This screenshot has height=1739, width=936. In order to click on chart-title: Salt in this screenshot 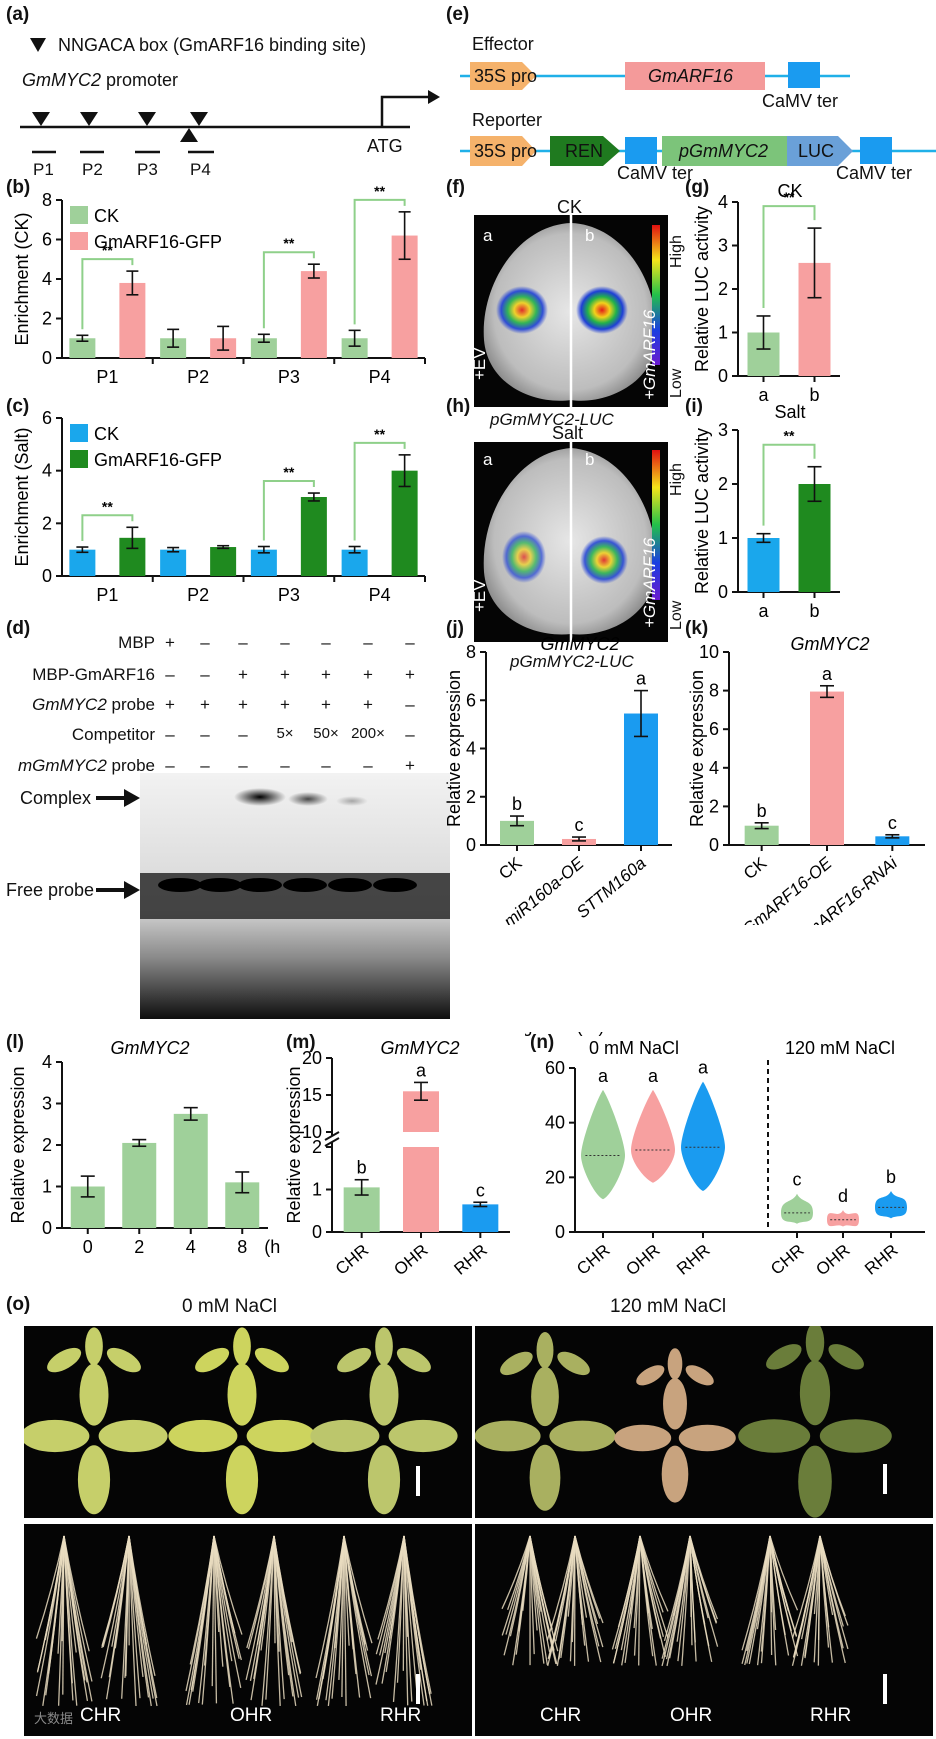, I will do `click(789, 412)`.